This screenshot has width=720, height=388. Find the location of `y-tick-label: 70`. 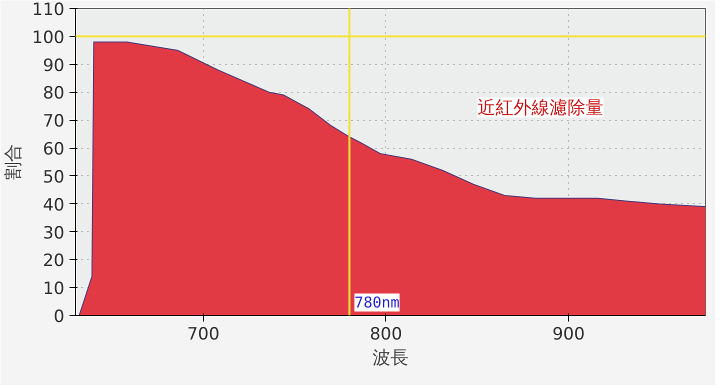

y-tick-label: 70 is located at coordinates (53, 122).